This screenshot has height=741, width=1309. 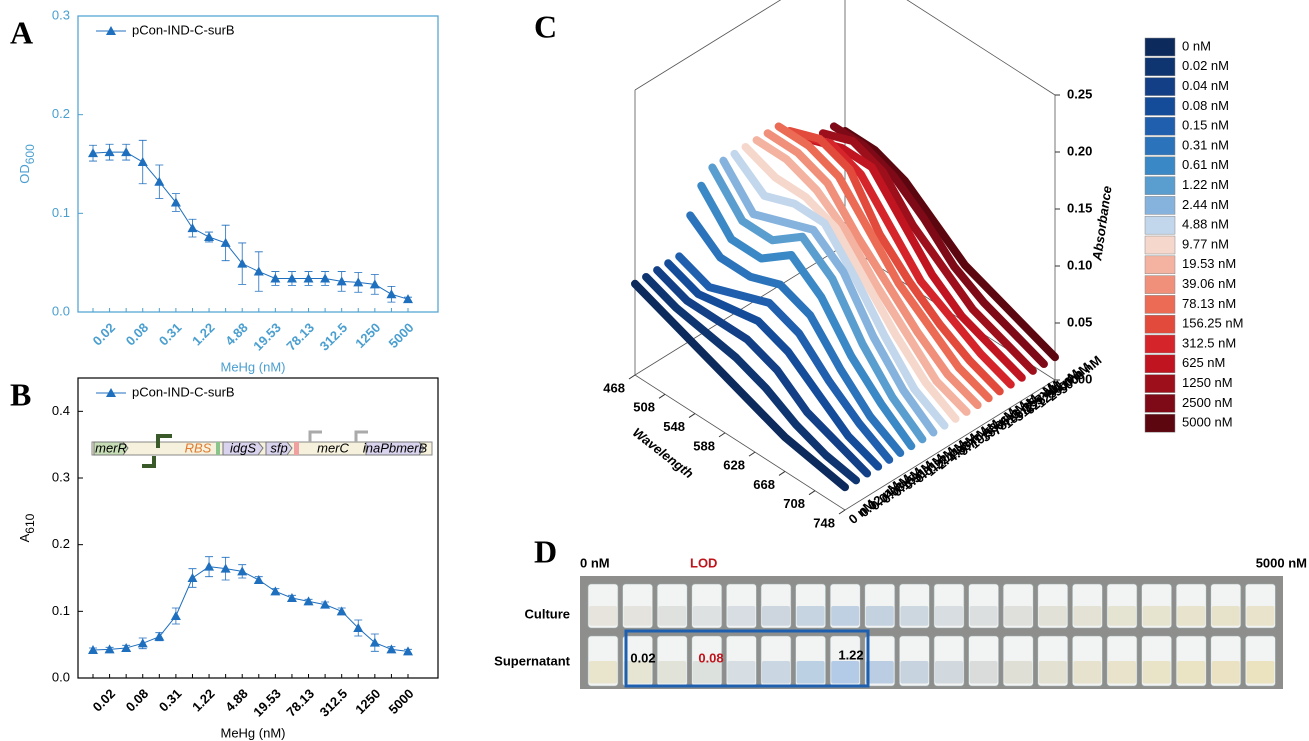 I want to click on gene-label: inaPbmerB, so click(x=395, y=447).